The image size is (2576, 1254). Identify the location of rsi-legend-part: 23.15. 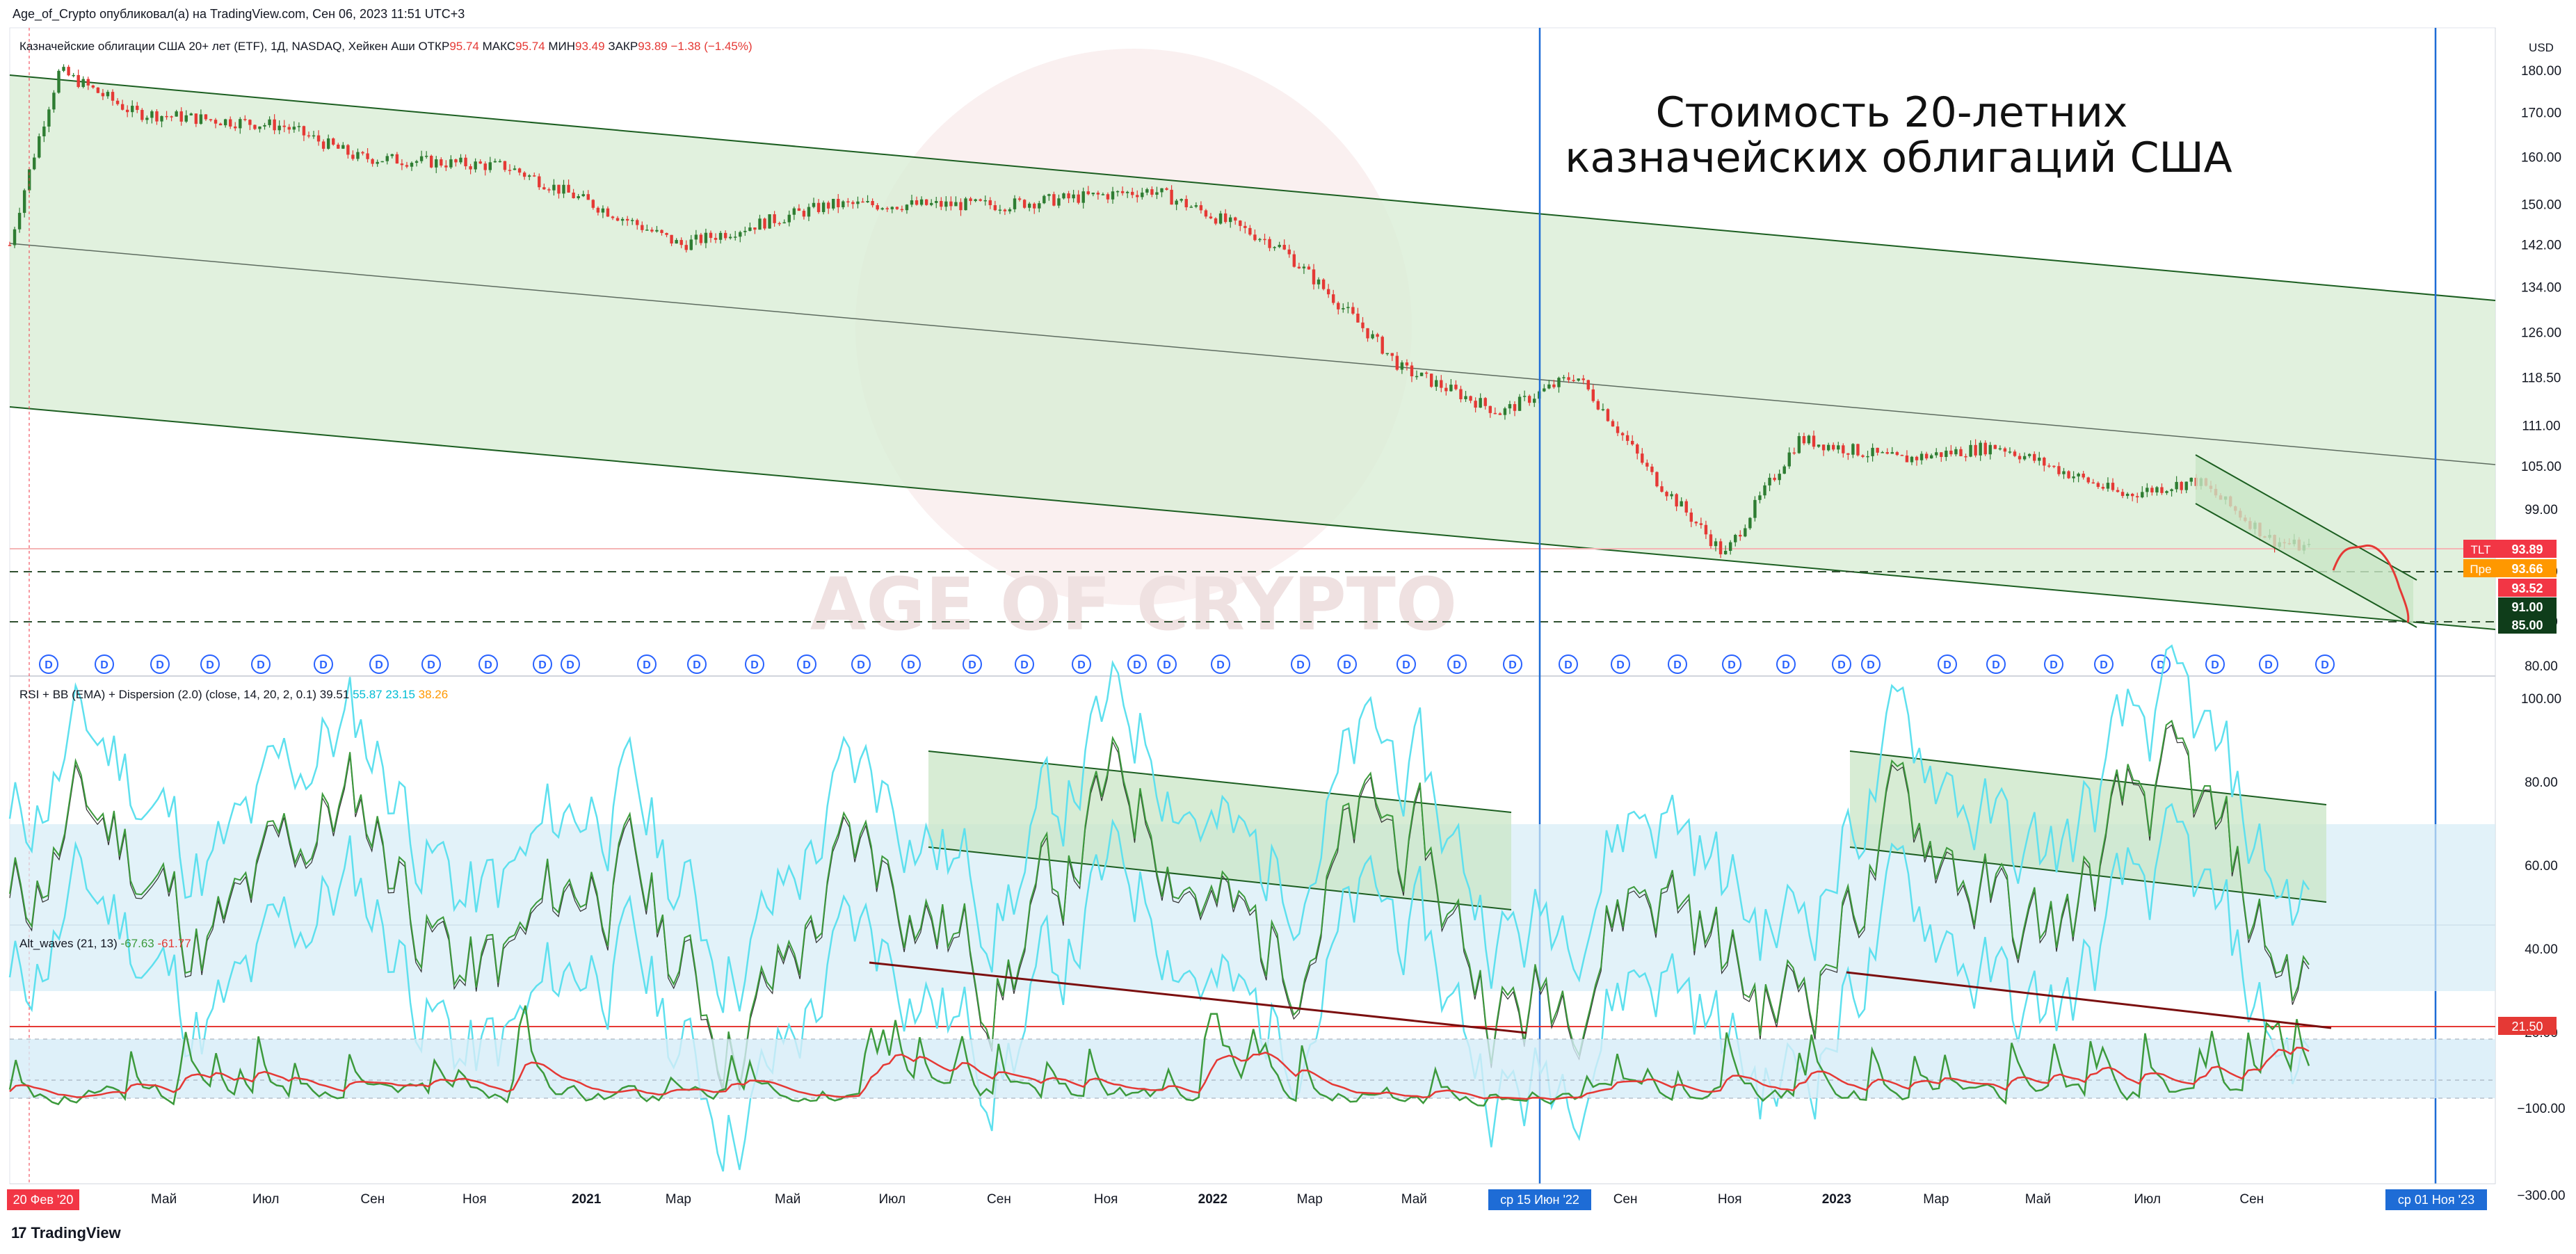
(400, 695).